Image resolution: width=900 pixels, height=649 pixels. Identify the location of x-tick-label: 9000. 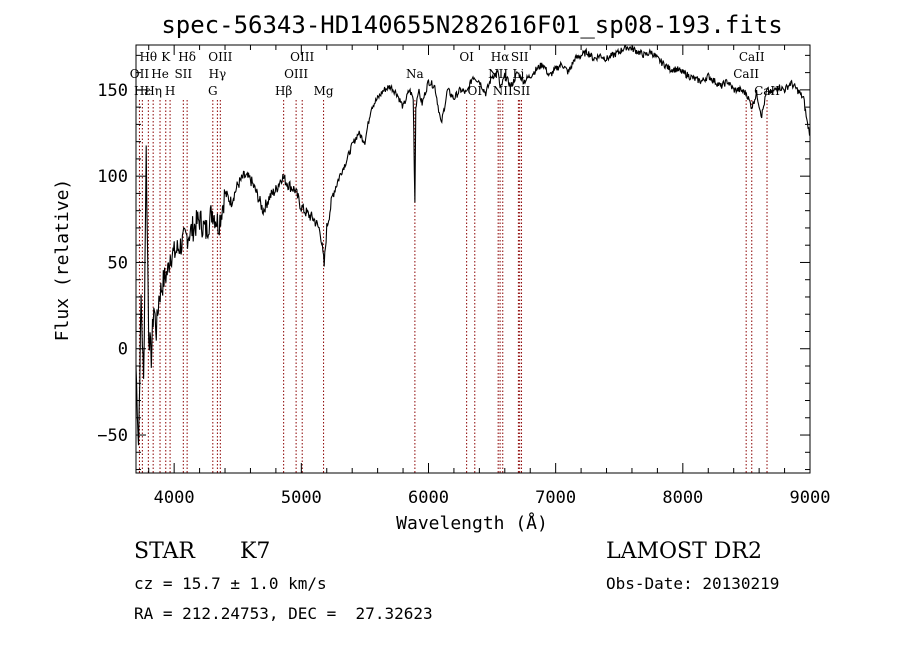
(810, 498).